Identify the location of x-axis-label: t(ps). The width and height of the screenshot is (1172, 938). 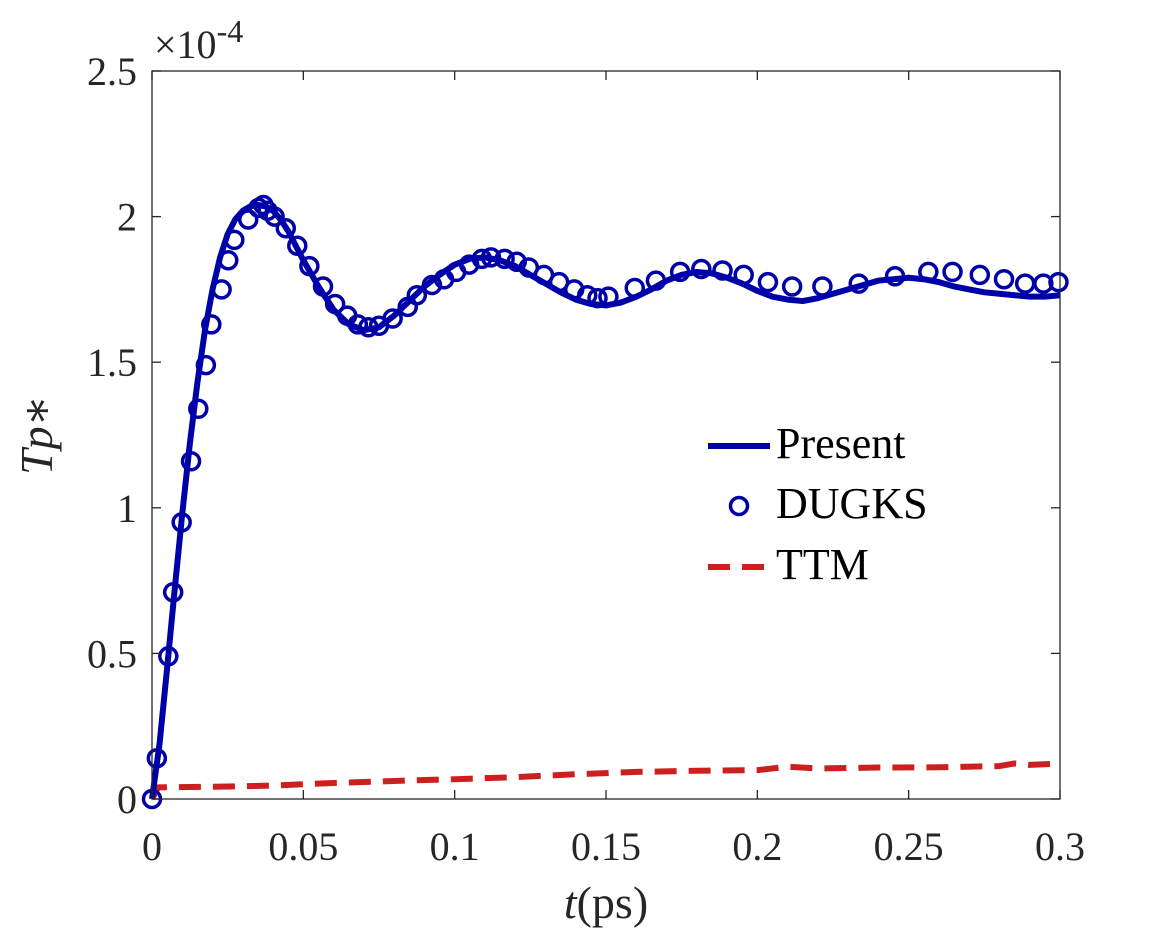
(606, 902).